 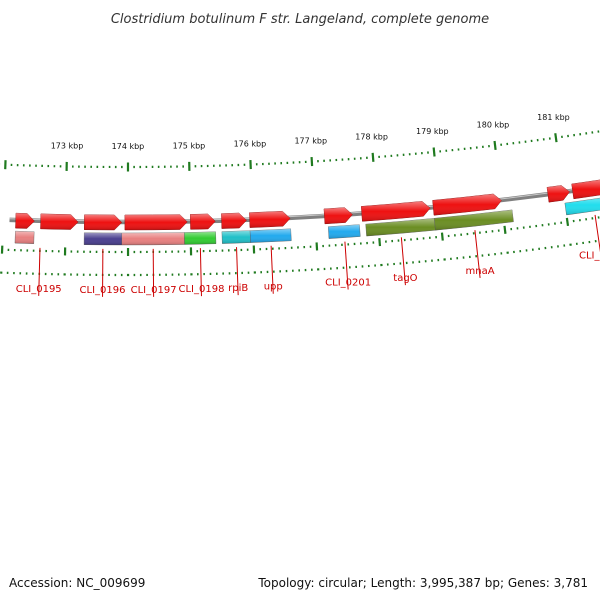 What do you see at coordinates (189, 145) in the screenshot?
I see `tick-label: 175 kbp` at bounding box center [189, 145].